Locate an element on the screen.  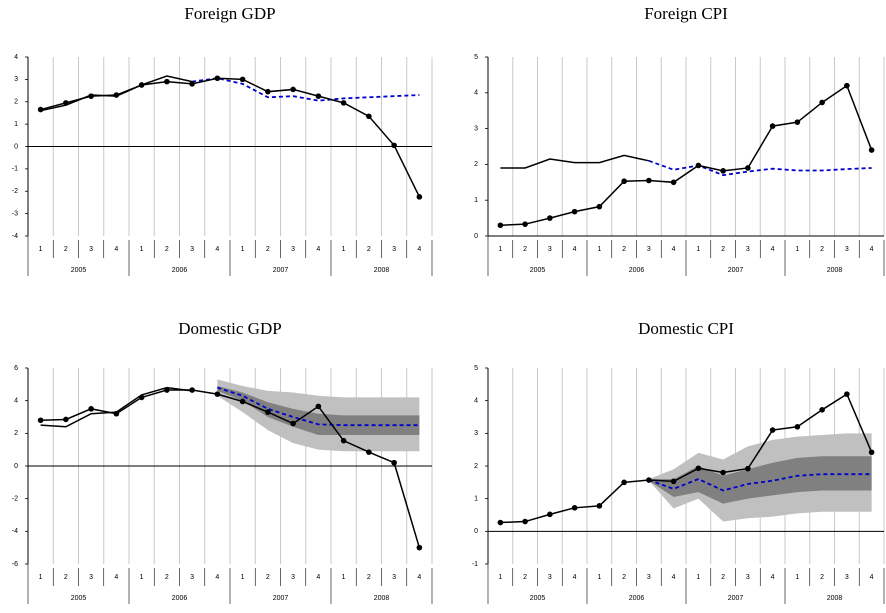
y-tick-label: 1 is located at coordinates (476, 200).